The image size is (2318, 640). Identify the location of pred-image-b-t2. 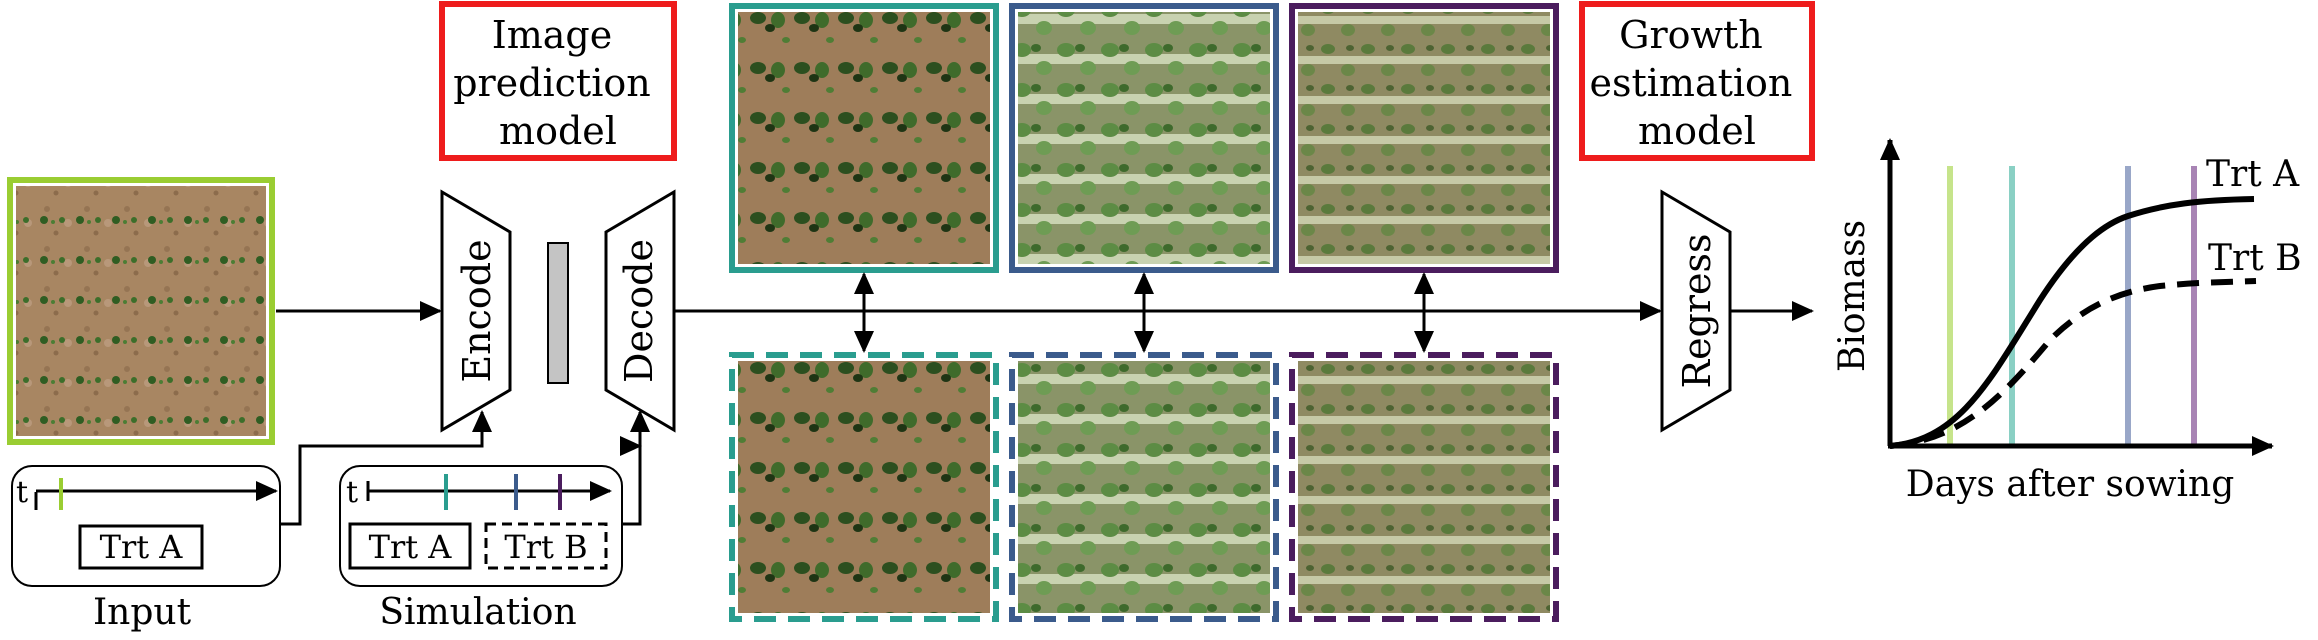
(1144, 487).